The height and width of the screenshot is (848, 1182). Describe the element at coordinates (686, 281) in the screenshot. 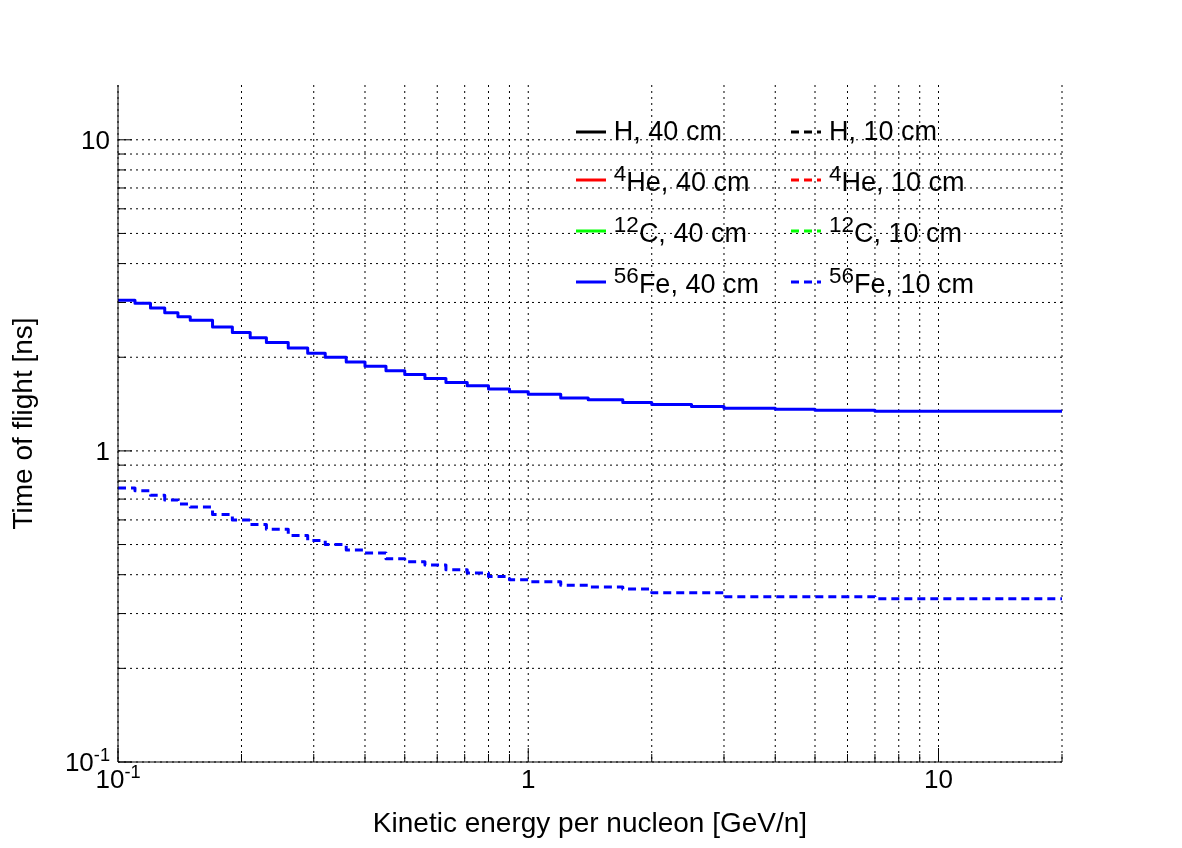

I see `legend-label: $^{56}$Fe, 40 cm` at that location.